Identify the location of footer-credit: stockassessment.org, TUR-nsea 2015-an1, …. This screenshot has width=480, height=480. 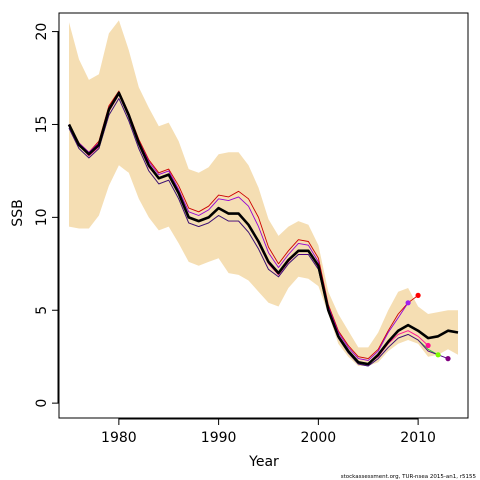
(409, 477).